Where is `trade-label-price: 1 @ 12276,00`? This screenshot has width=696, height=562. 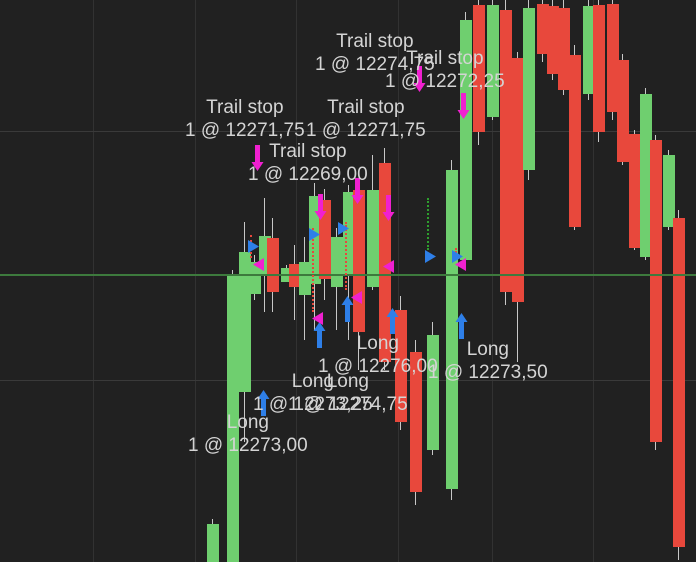 trade-label-price: 1 @ 12276,00 is located at coordinates (378, 366).